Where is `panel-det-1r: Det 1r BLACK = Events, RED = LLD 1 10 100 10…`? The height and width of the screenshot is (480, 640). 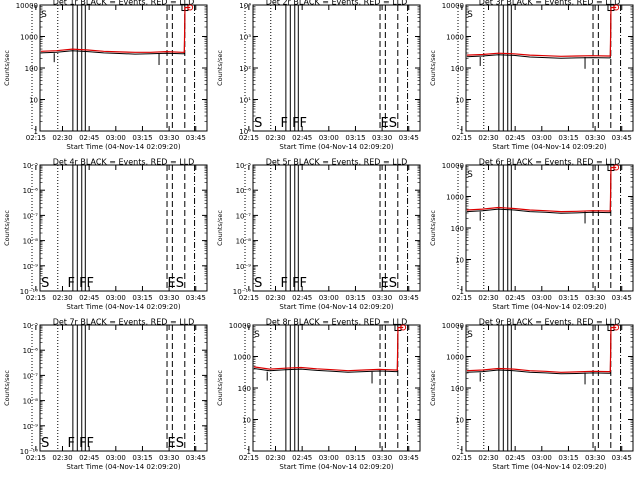 panel-det-1r: Det 1r BLACK = Events, RED = LLD 1 10 100 10… is located at coordinates (105, 75).